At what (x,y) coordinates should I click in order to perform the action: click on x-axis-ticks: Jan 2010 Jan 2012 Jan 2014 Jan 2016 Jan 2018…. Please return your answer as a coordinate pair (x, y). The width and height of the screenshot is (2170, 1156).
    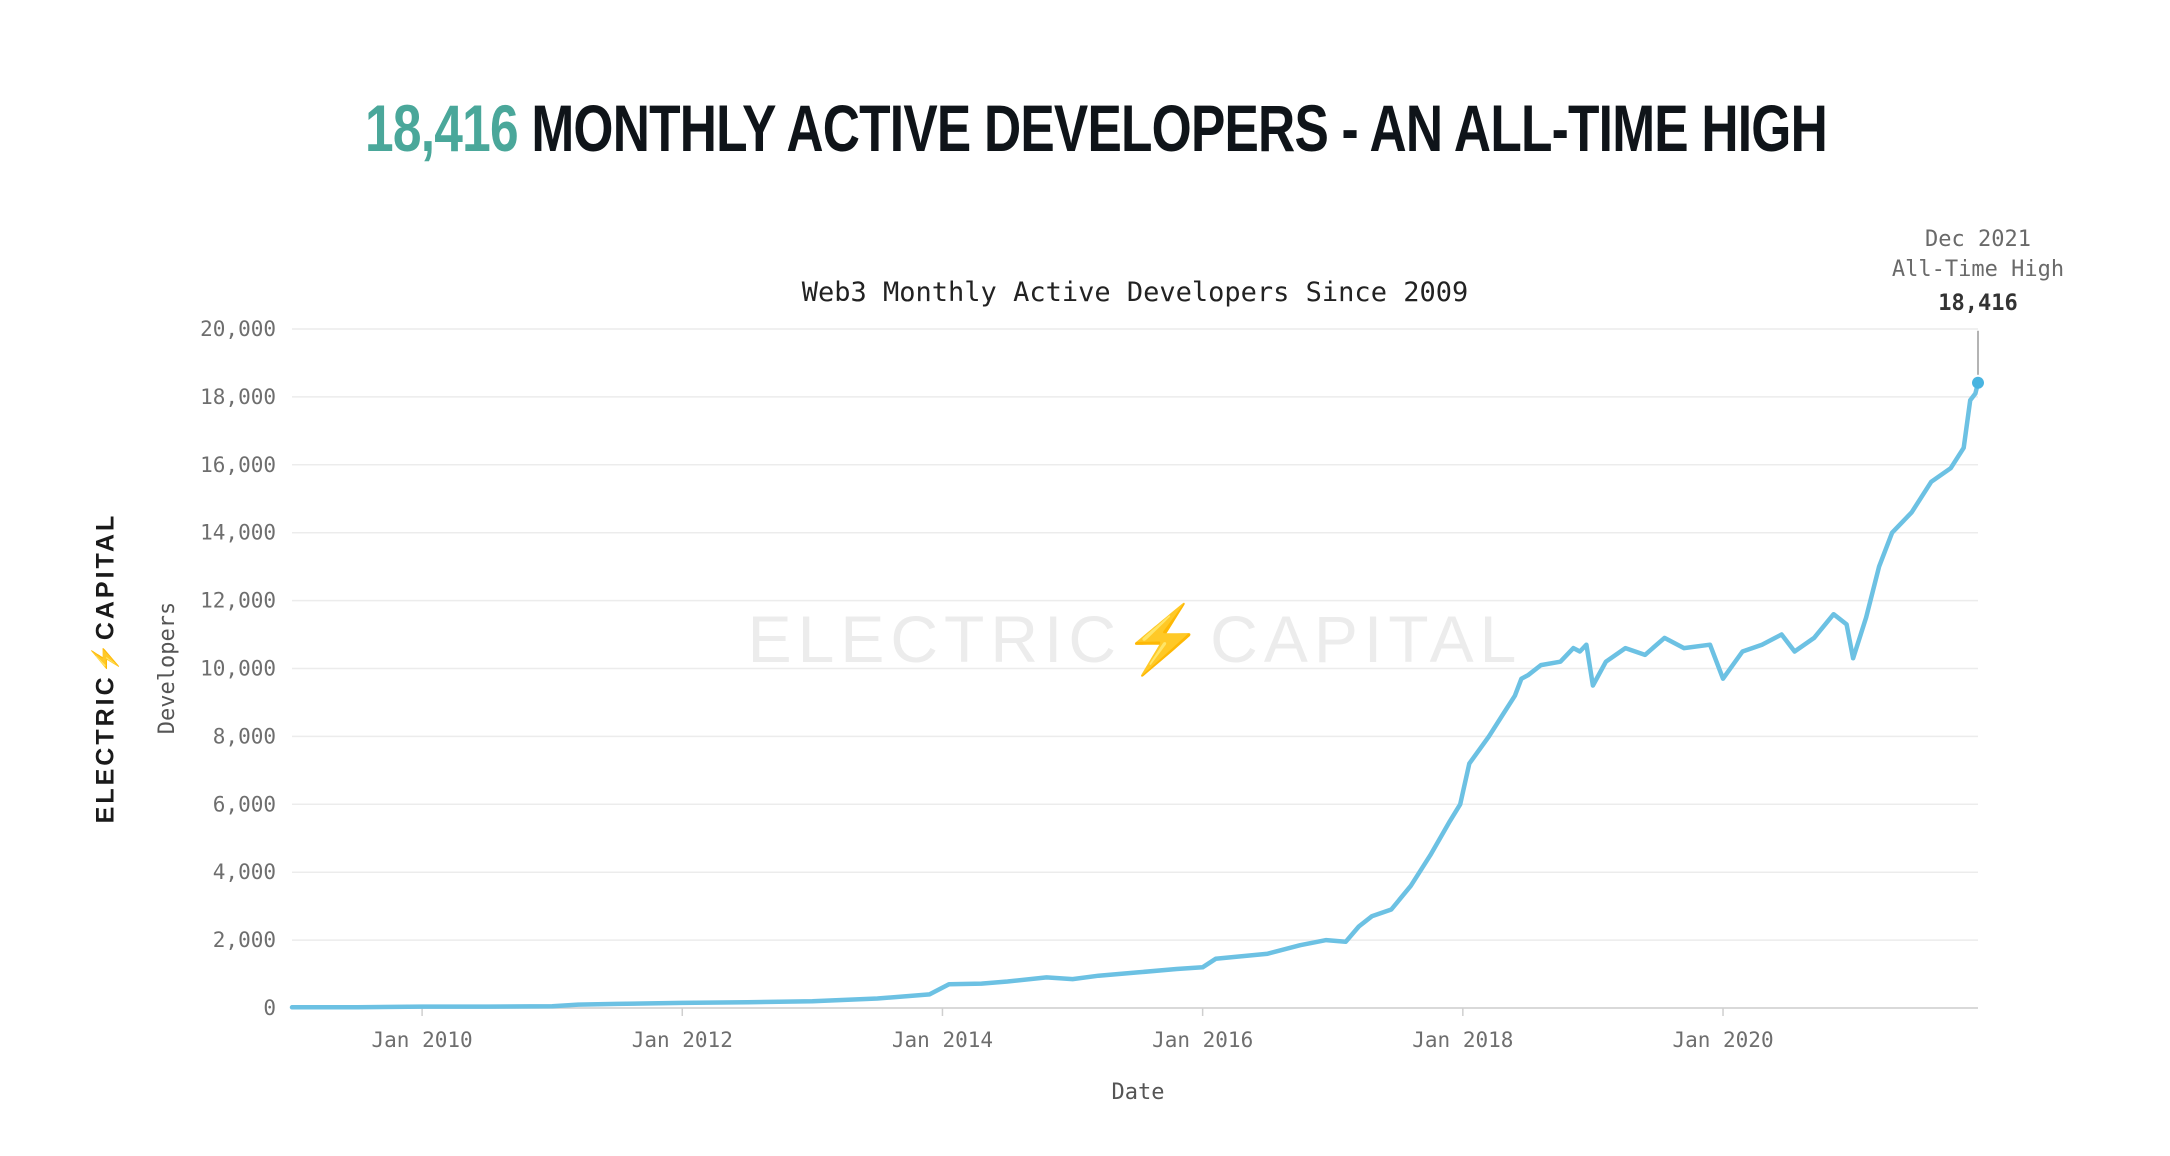
    Looking at the image, I should click on (1073, 1030).